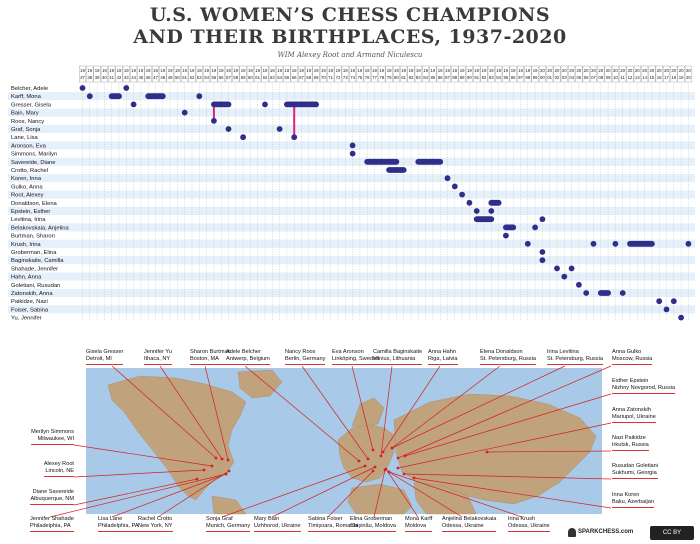 The image size is (700, 544). Describe the element at coordinates (659, 77) in the screenshot. I see `year-tick-label: 16` at that location.